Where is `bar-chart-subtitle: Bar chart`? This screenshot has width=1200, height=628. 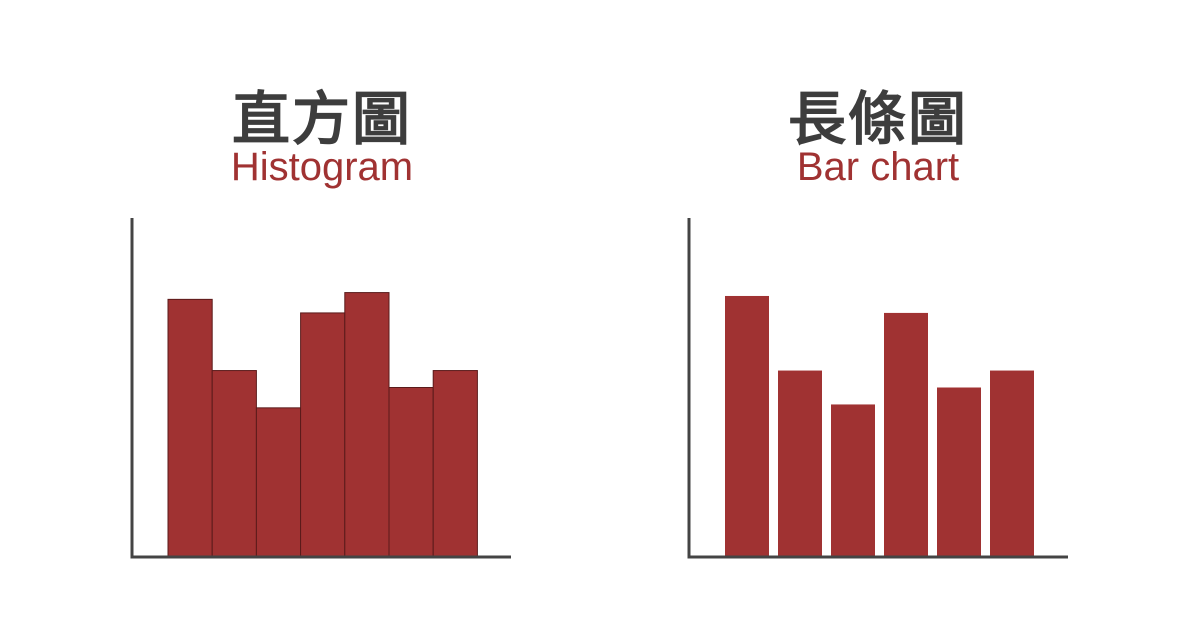 bar-chart-subtitle: Bar chart is located at coordinates (878, 167).